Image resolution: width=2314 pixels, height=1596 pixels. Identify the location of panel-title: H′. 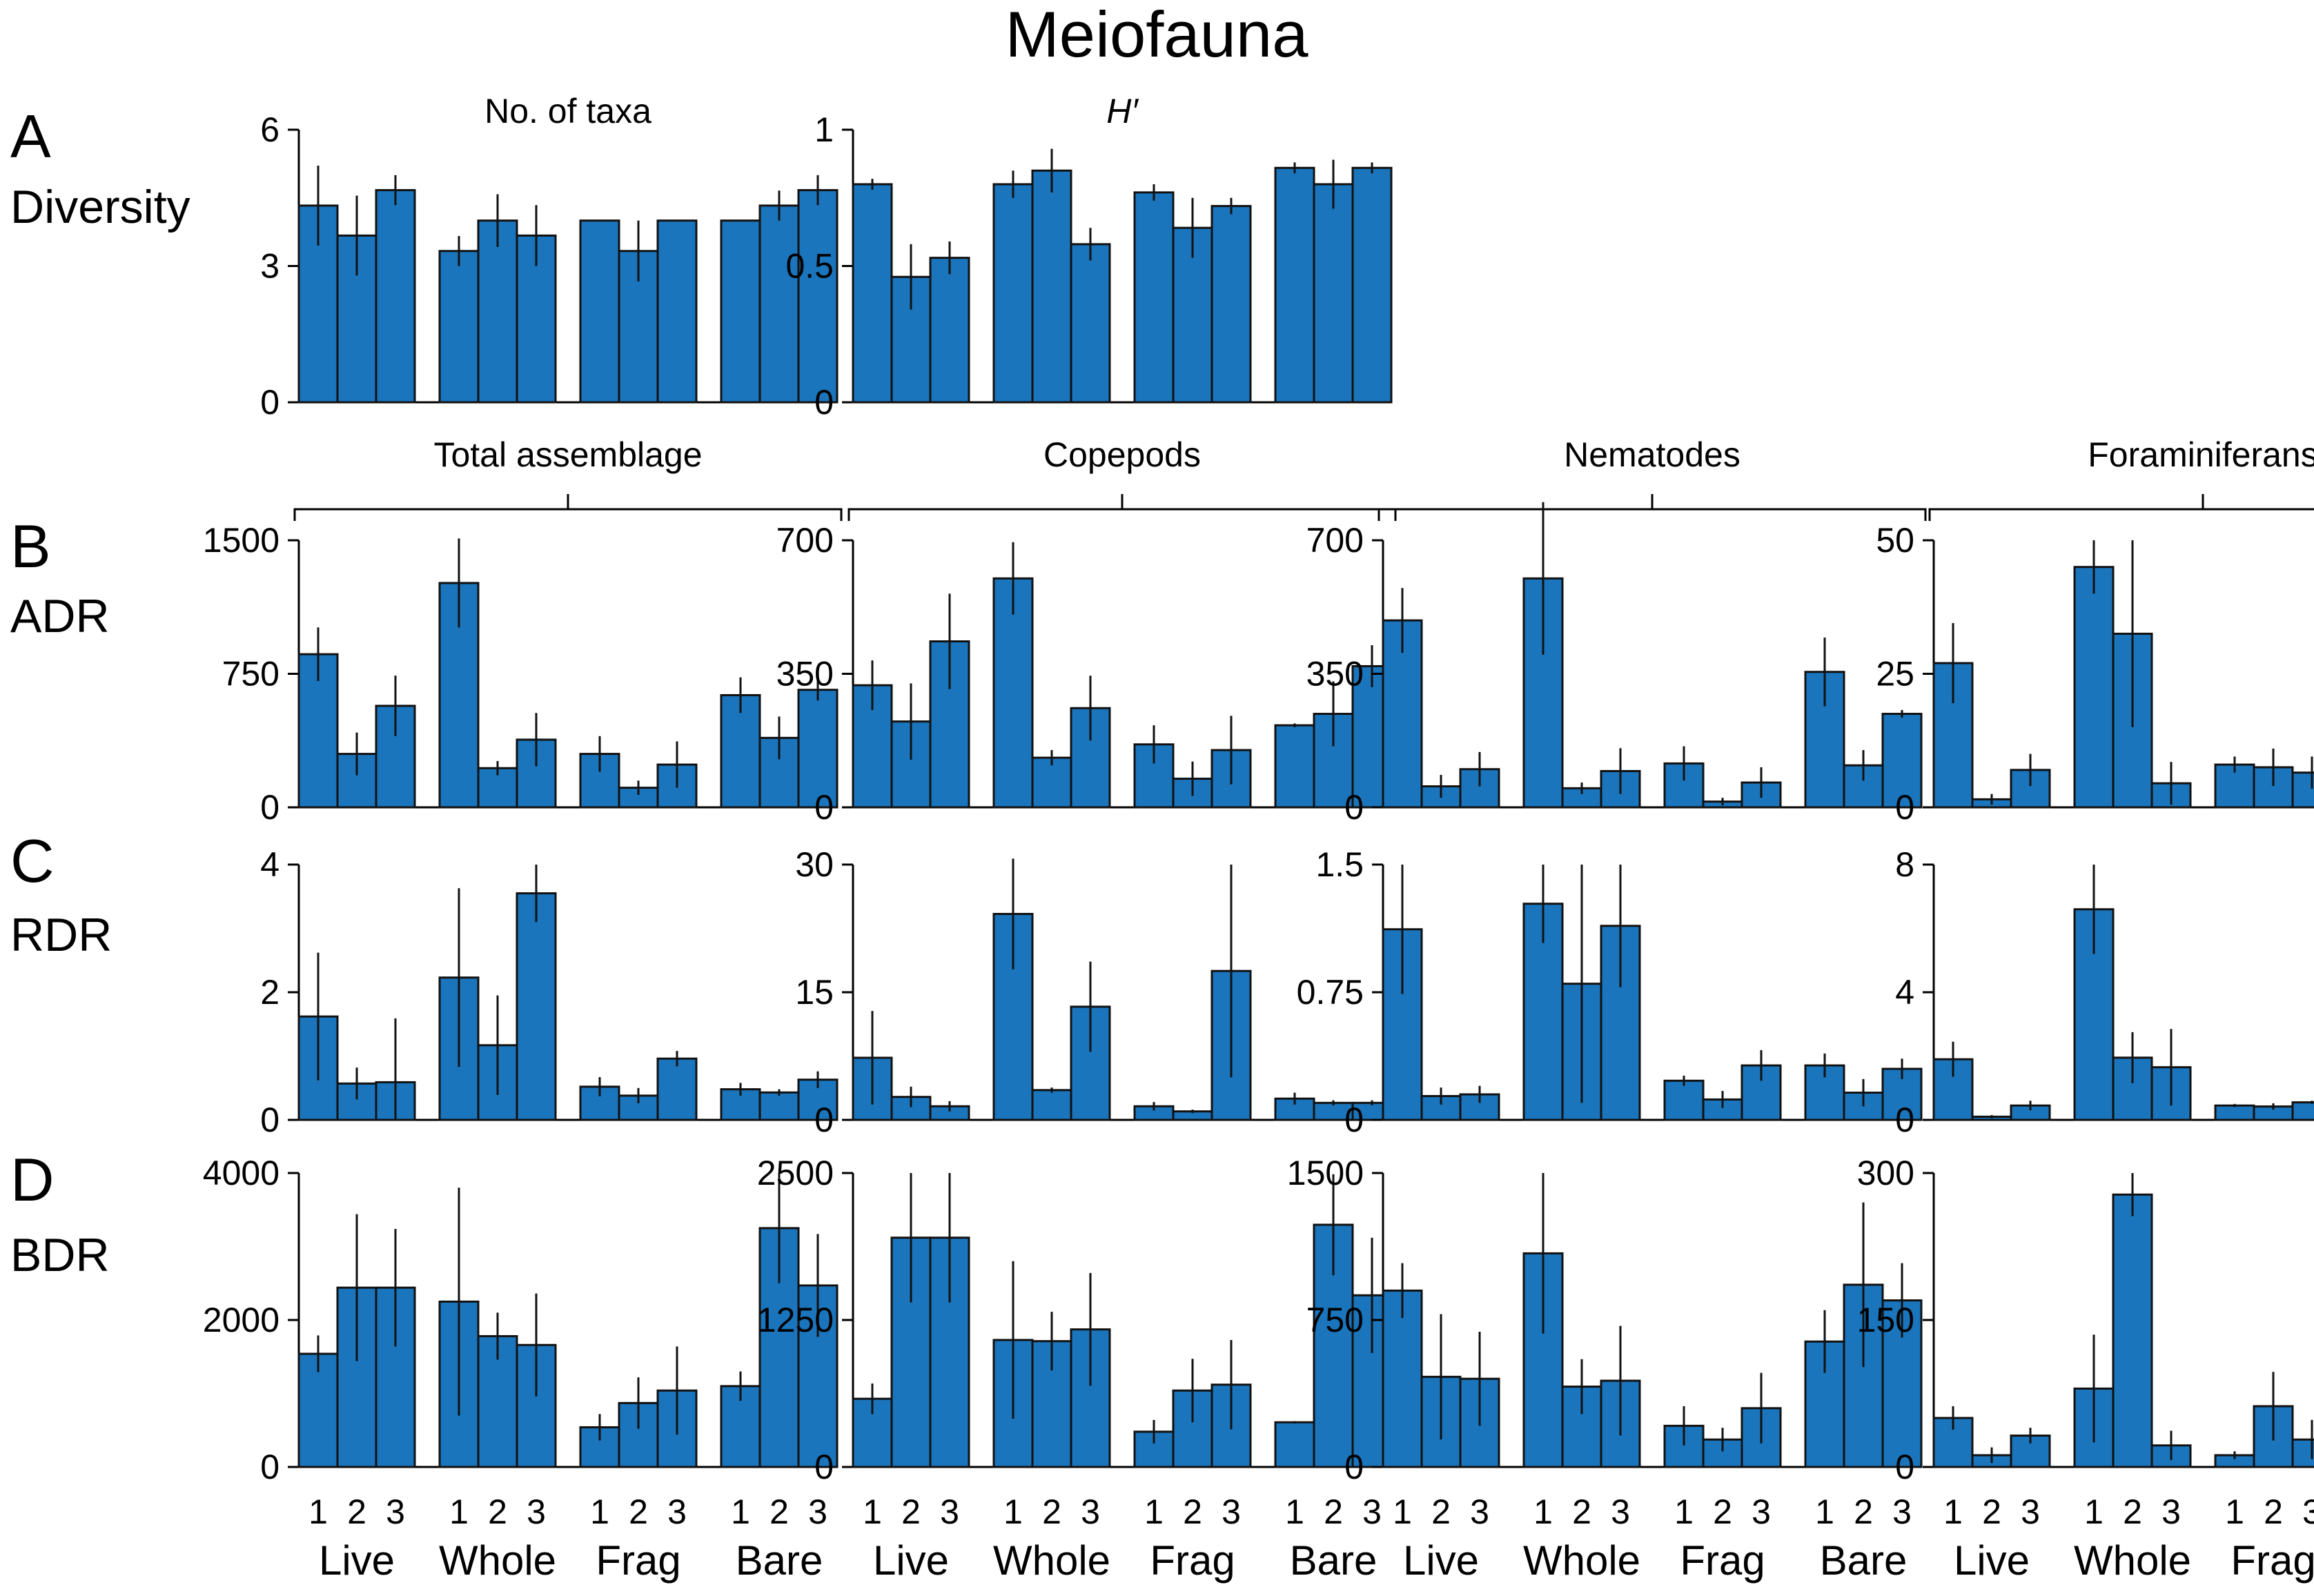
(1122, 111).